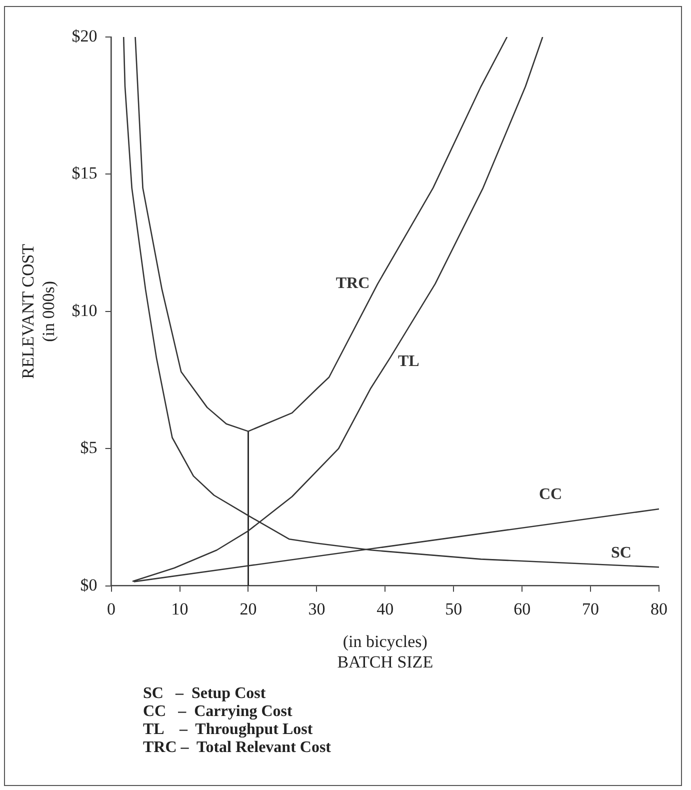 Image resolution: width=691 pixels, height=790 pixels. Describe the element at coordinates (205, 694) in the screenshot. I see `text: SC – Setup Cost` at that location.